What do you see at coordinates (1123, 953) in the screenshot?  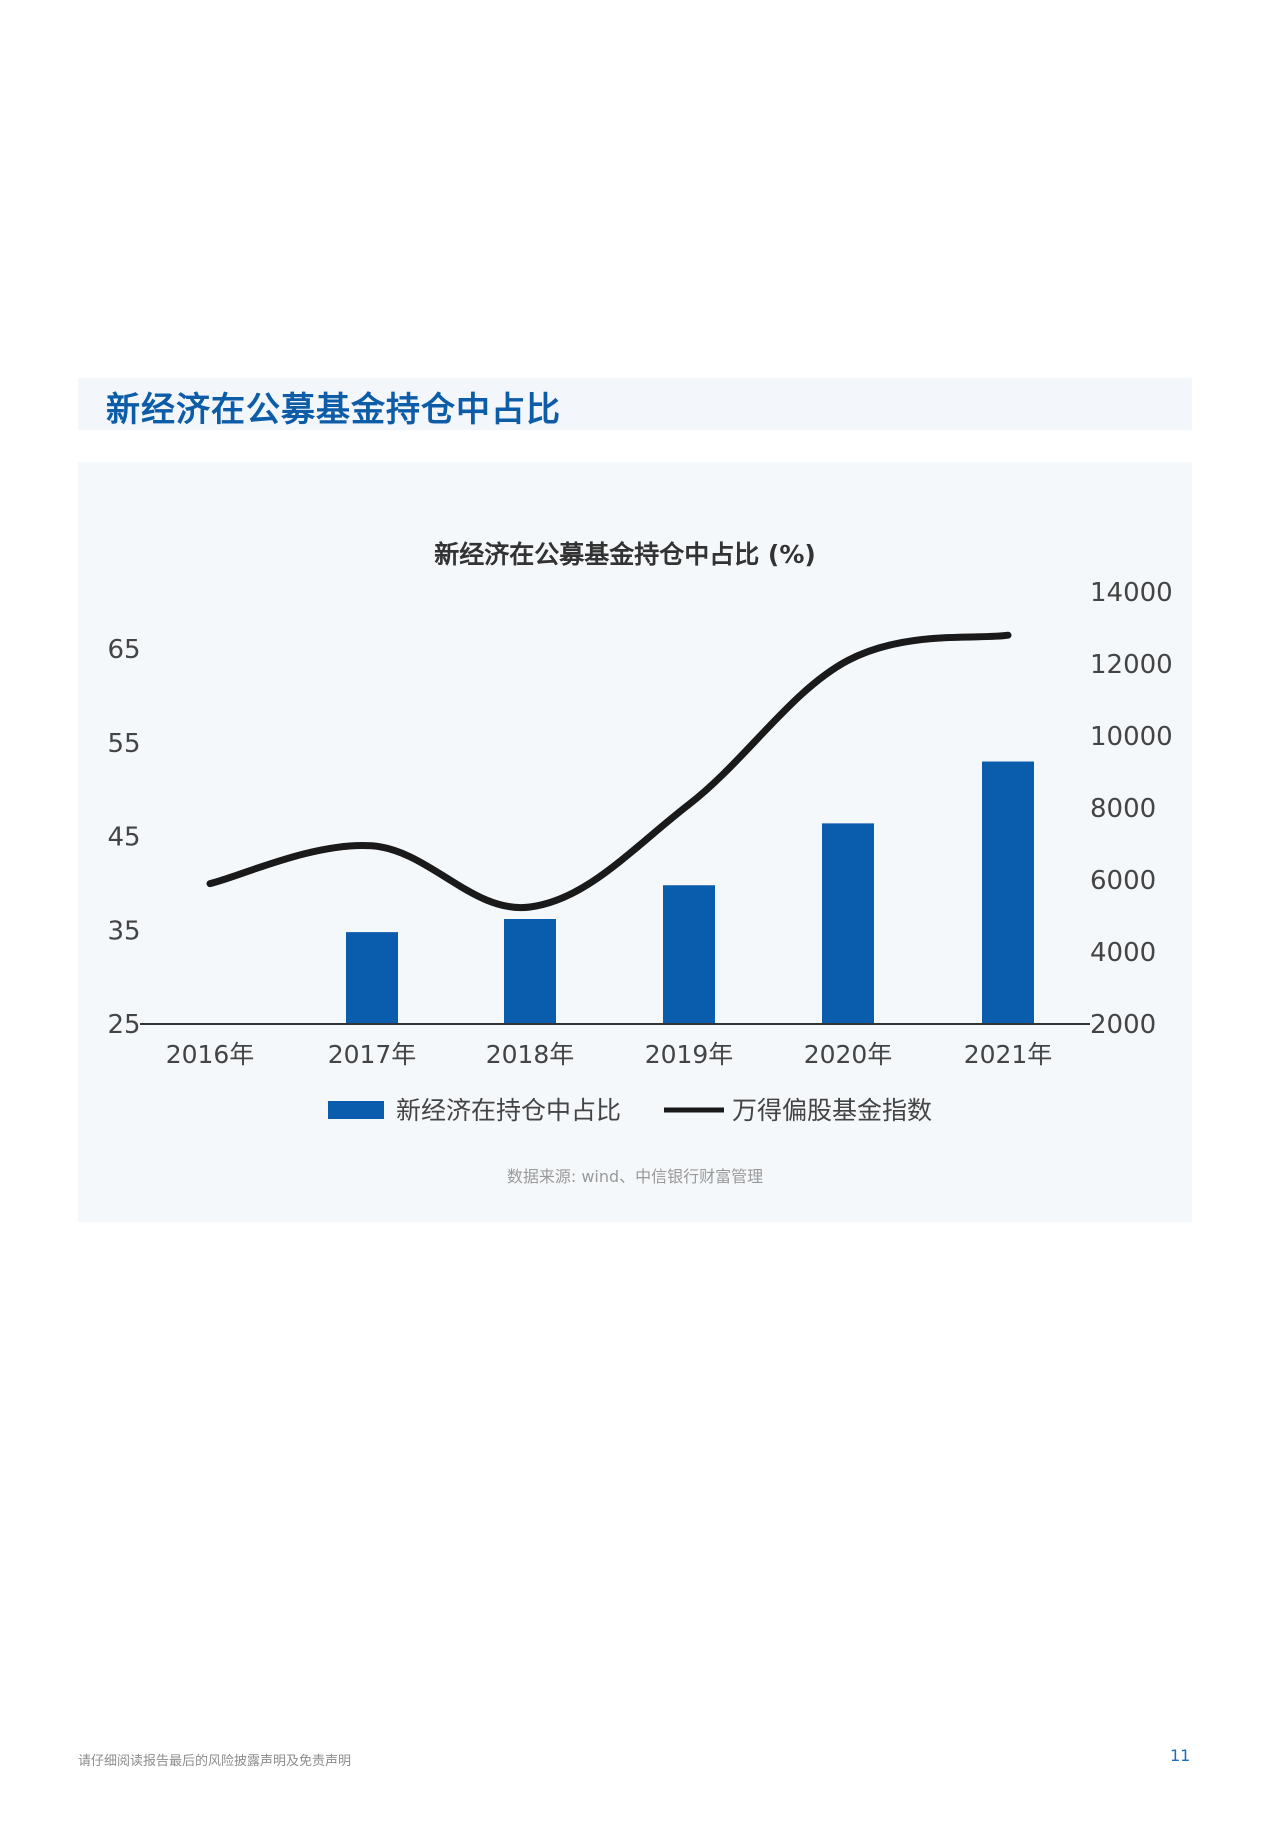 I see `right-axis-tick-label: 4000` at bounding box center [1123, 953].